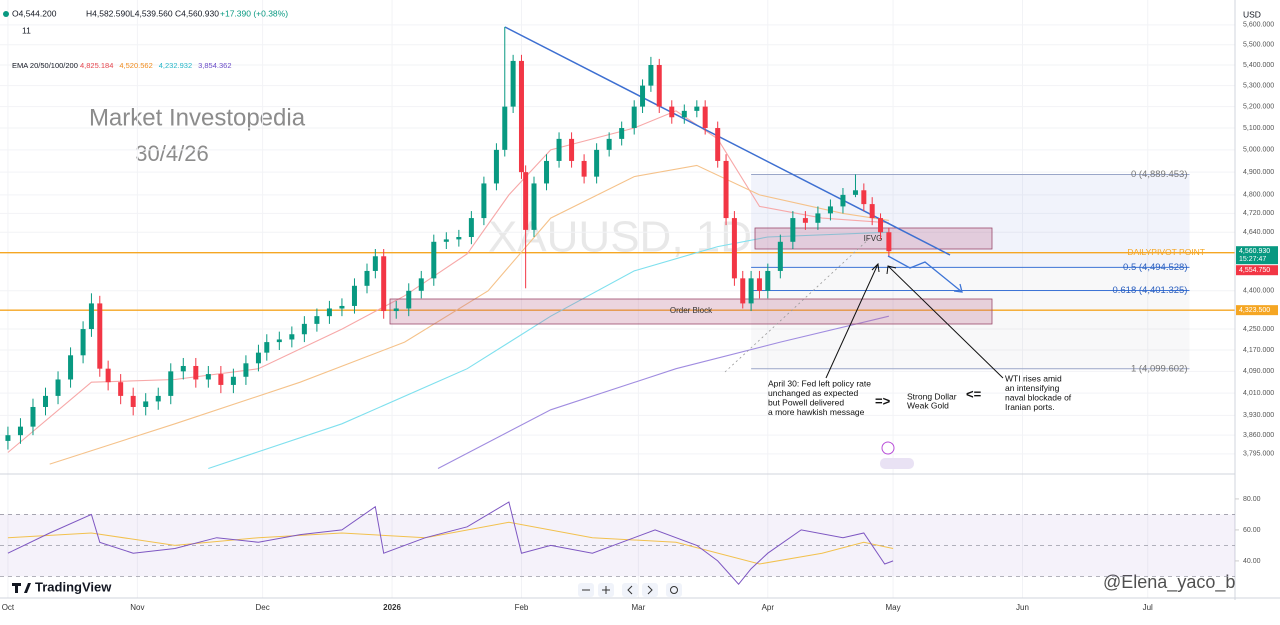 The height and width of the screenshot is (625, 1280). I want to click on y-tick-label: 5,400.000, so click(1258, 65).